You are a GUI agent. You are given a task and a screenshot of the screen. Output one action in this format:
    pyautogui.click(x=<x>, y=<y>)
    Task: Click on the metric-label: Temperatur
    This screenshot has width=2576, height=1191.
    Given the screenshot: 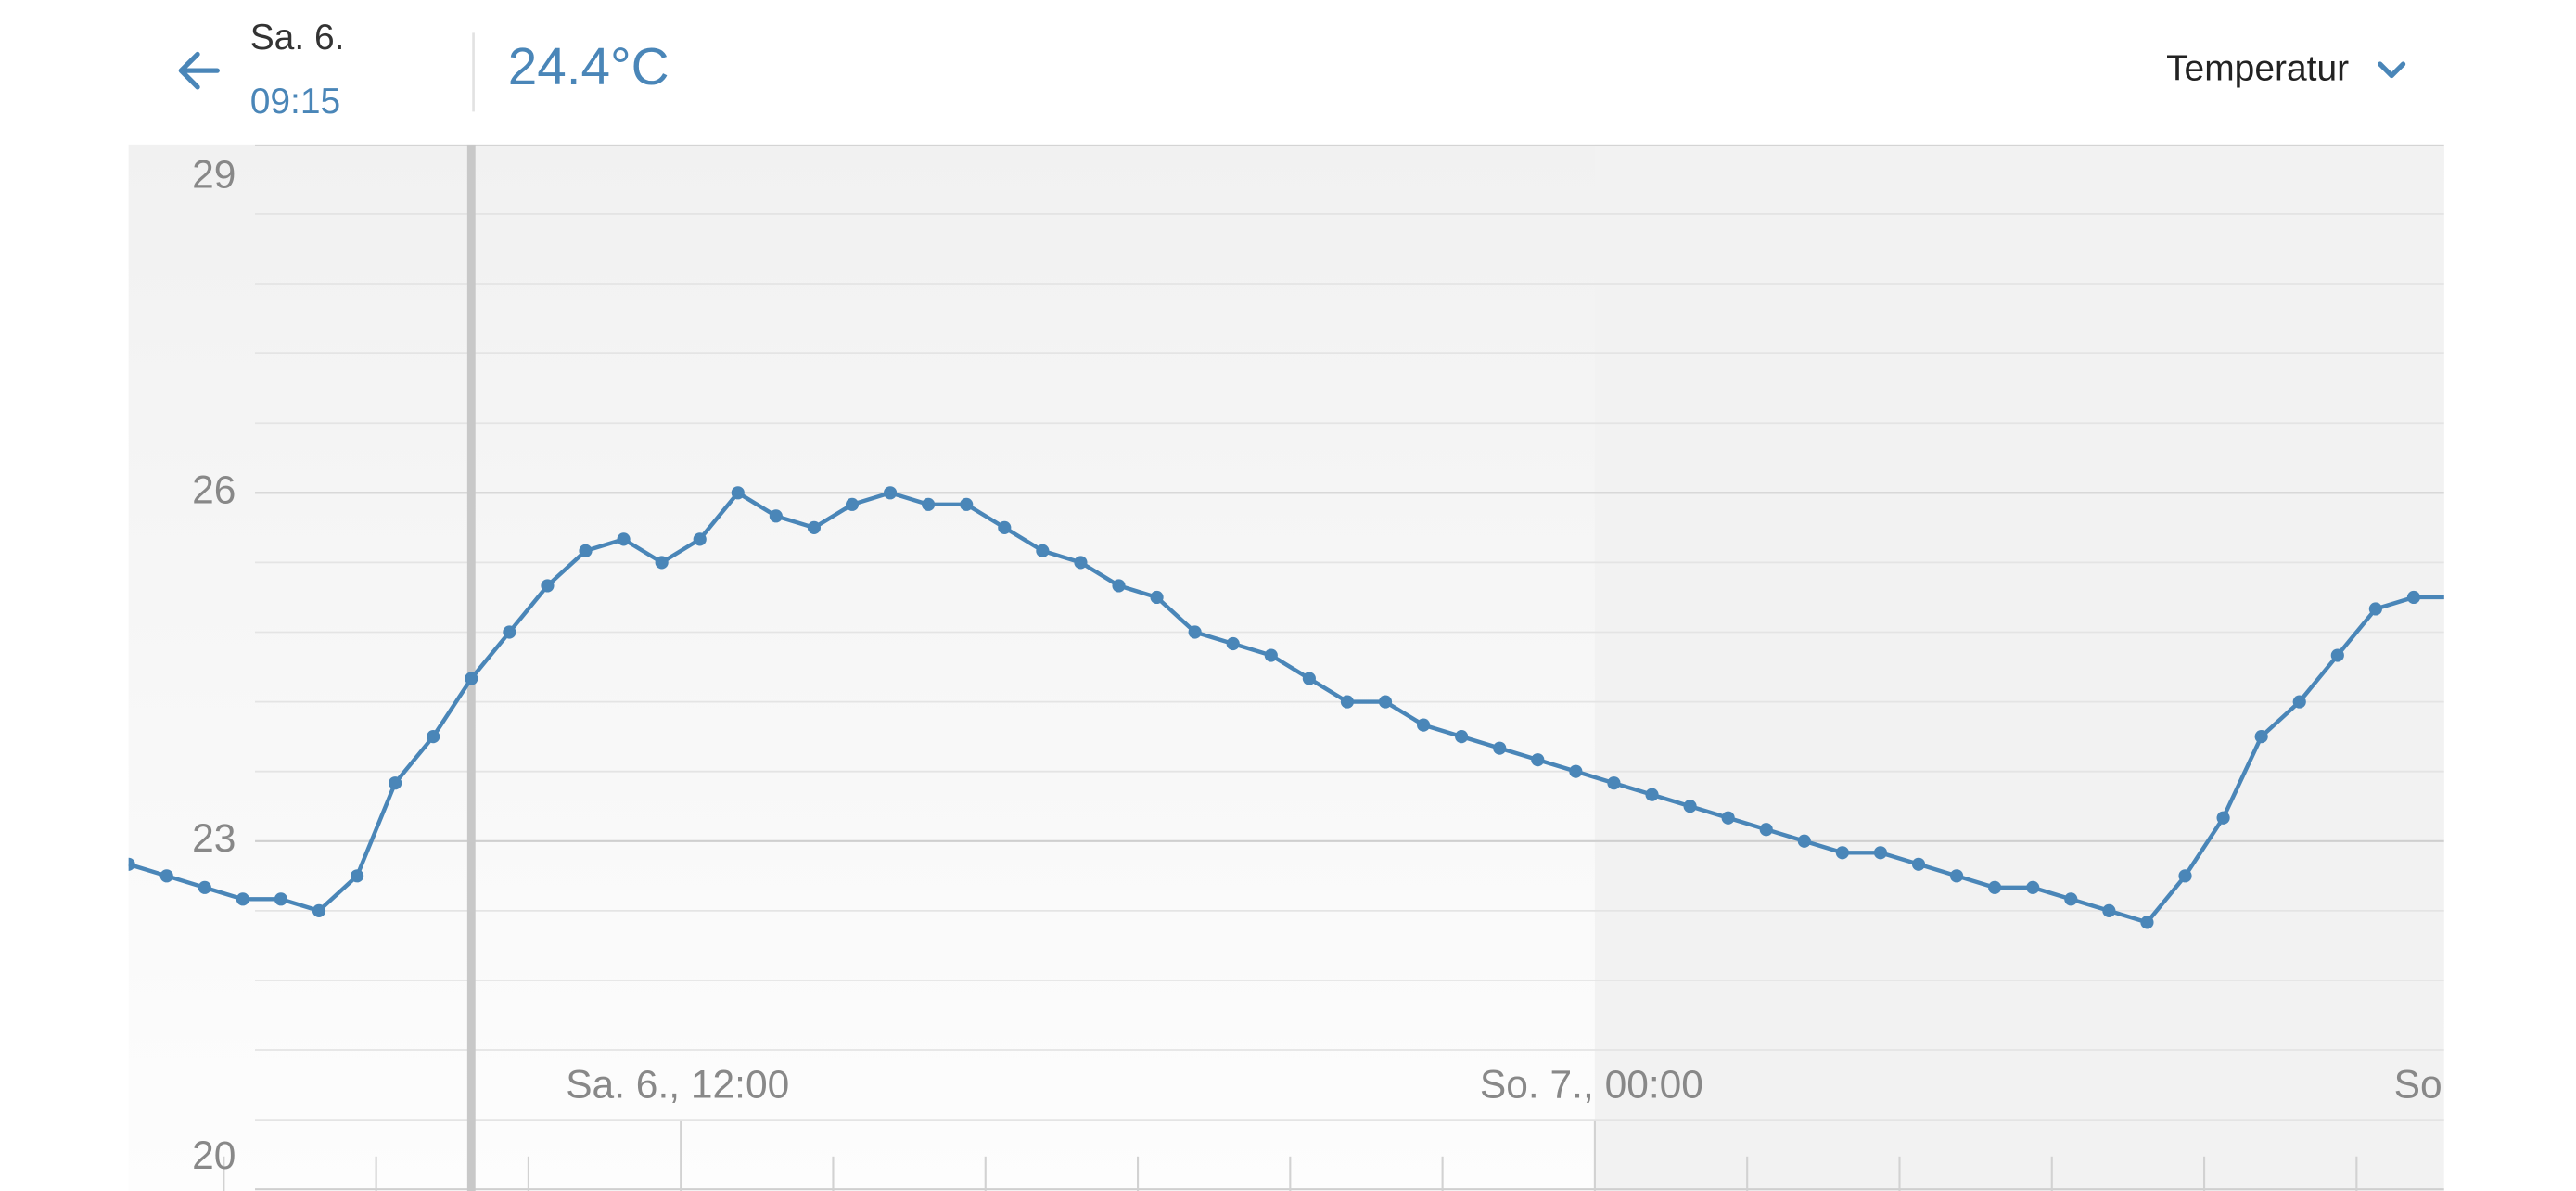 What is the action you would take?
    pyautogui.click(x=2258, y=68)
    